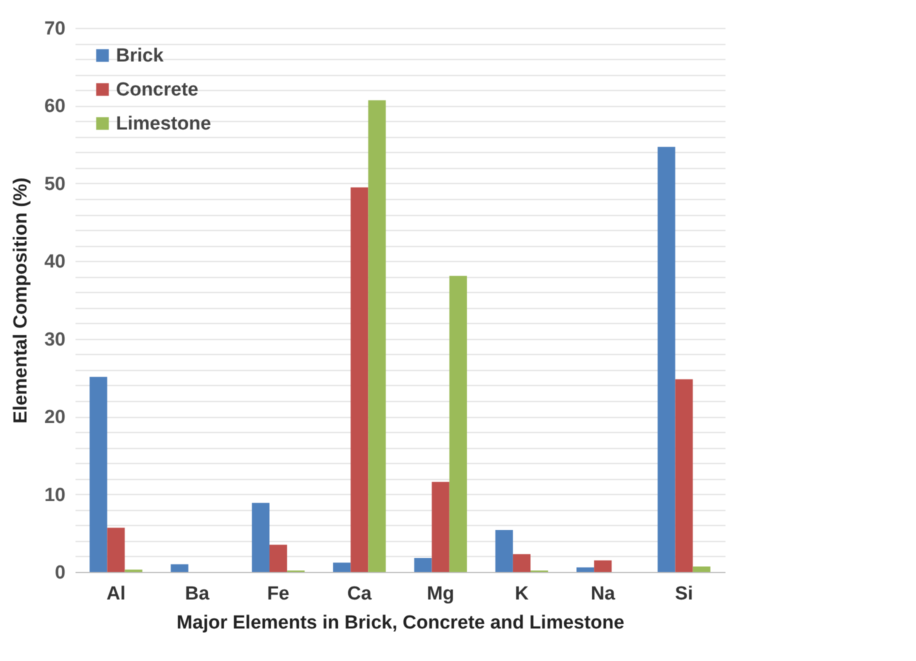 The image size is (916, 661). What do you see at coordinates (359, 594) in the screenshot?
I see `x-tick-label: Ca` at bounding box center [359, 594].